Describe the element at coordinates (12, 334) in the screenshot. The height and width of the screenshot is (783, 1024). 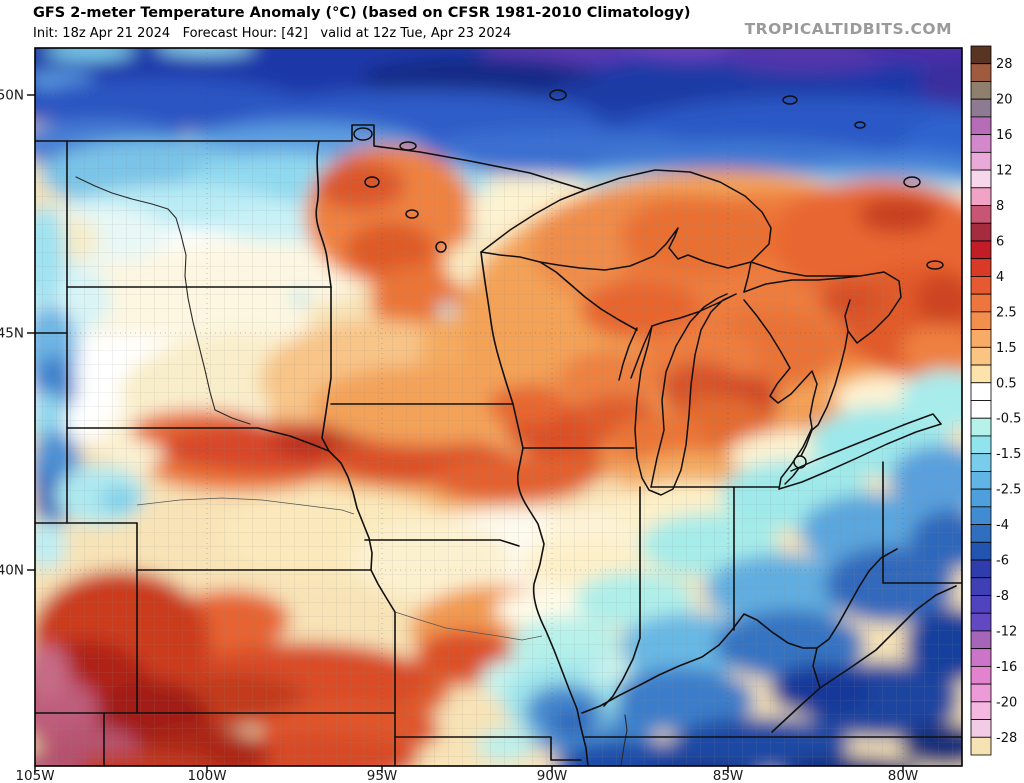
I see `lat-tick-label: 45N` at that location.